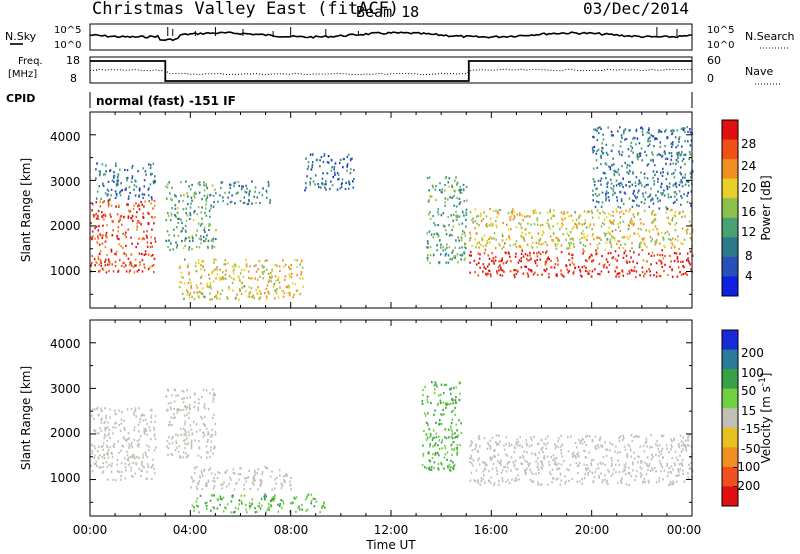 The height and width of the screenshot is (554, 800). What do you see at coordinates (30, 61) in the screenshot?
I see `freq-label-1: Freq.` at bounding box center [30, 61].